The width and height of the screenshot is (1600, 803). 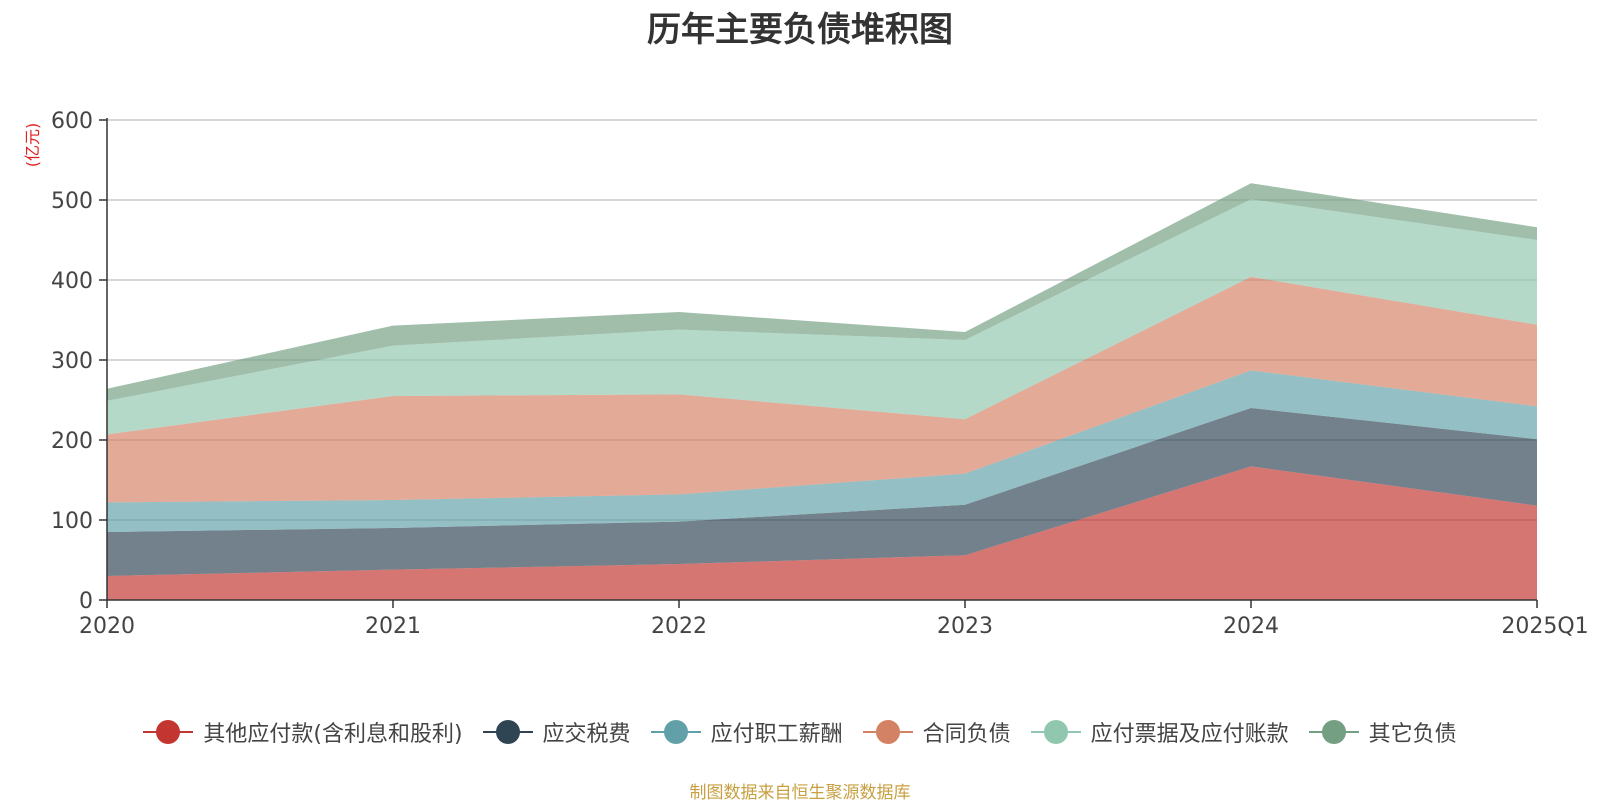 What do you see at coordinates (1412, 734) in the screenshot?
I see `legend-label: 其它负债` at bounding box center [1412, 734].